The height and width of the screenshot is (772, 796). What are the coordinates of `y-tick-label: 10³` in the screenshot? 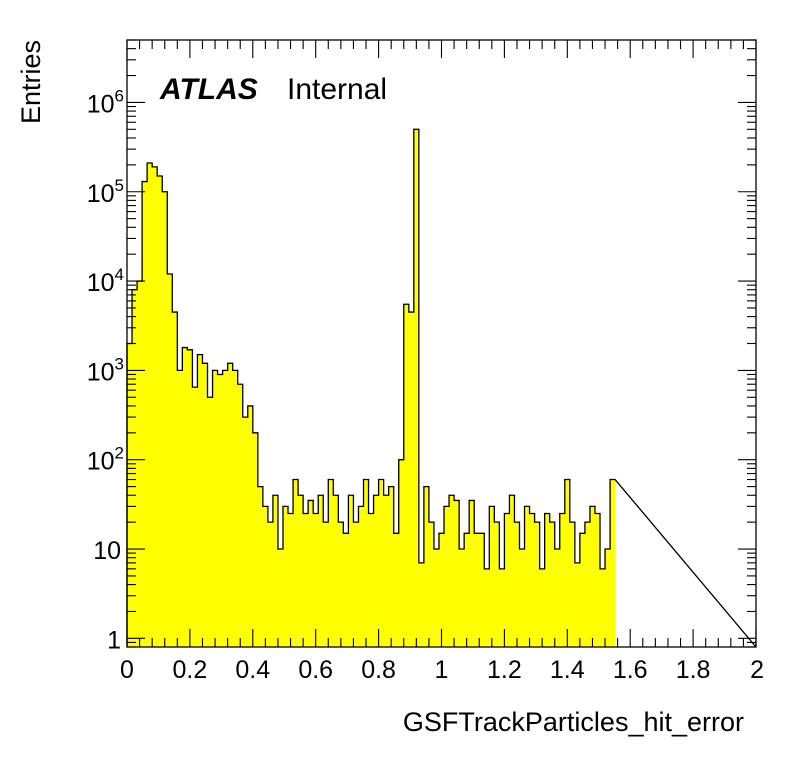 It's located at (105, 370).